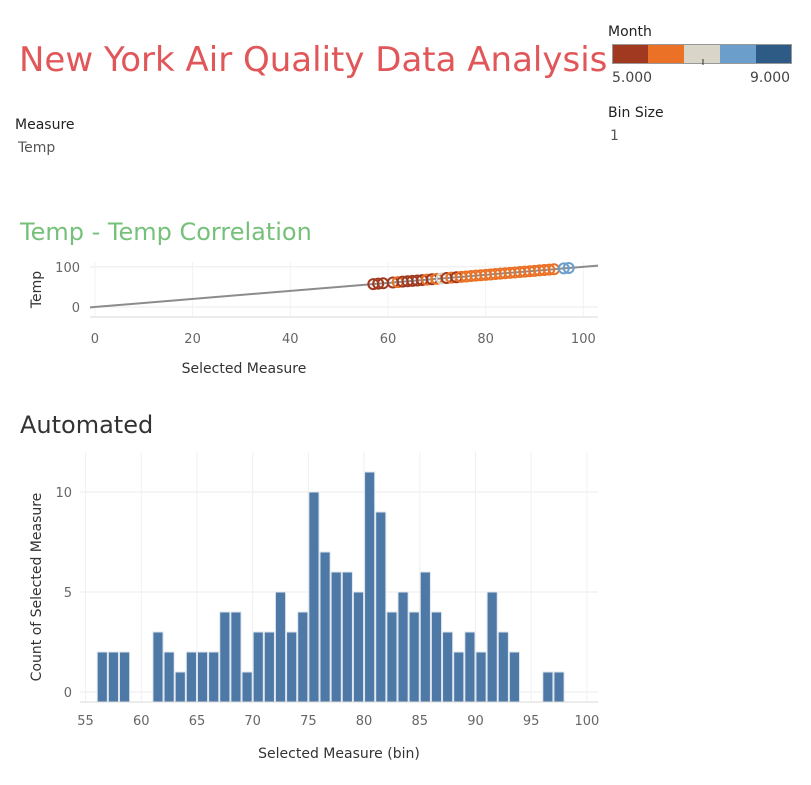  What do you see at coordinates (308, 721) in the screenshot?
I see `histogram-x-tick-label: 75` at bounding box center [308, 721].